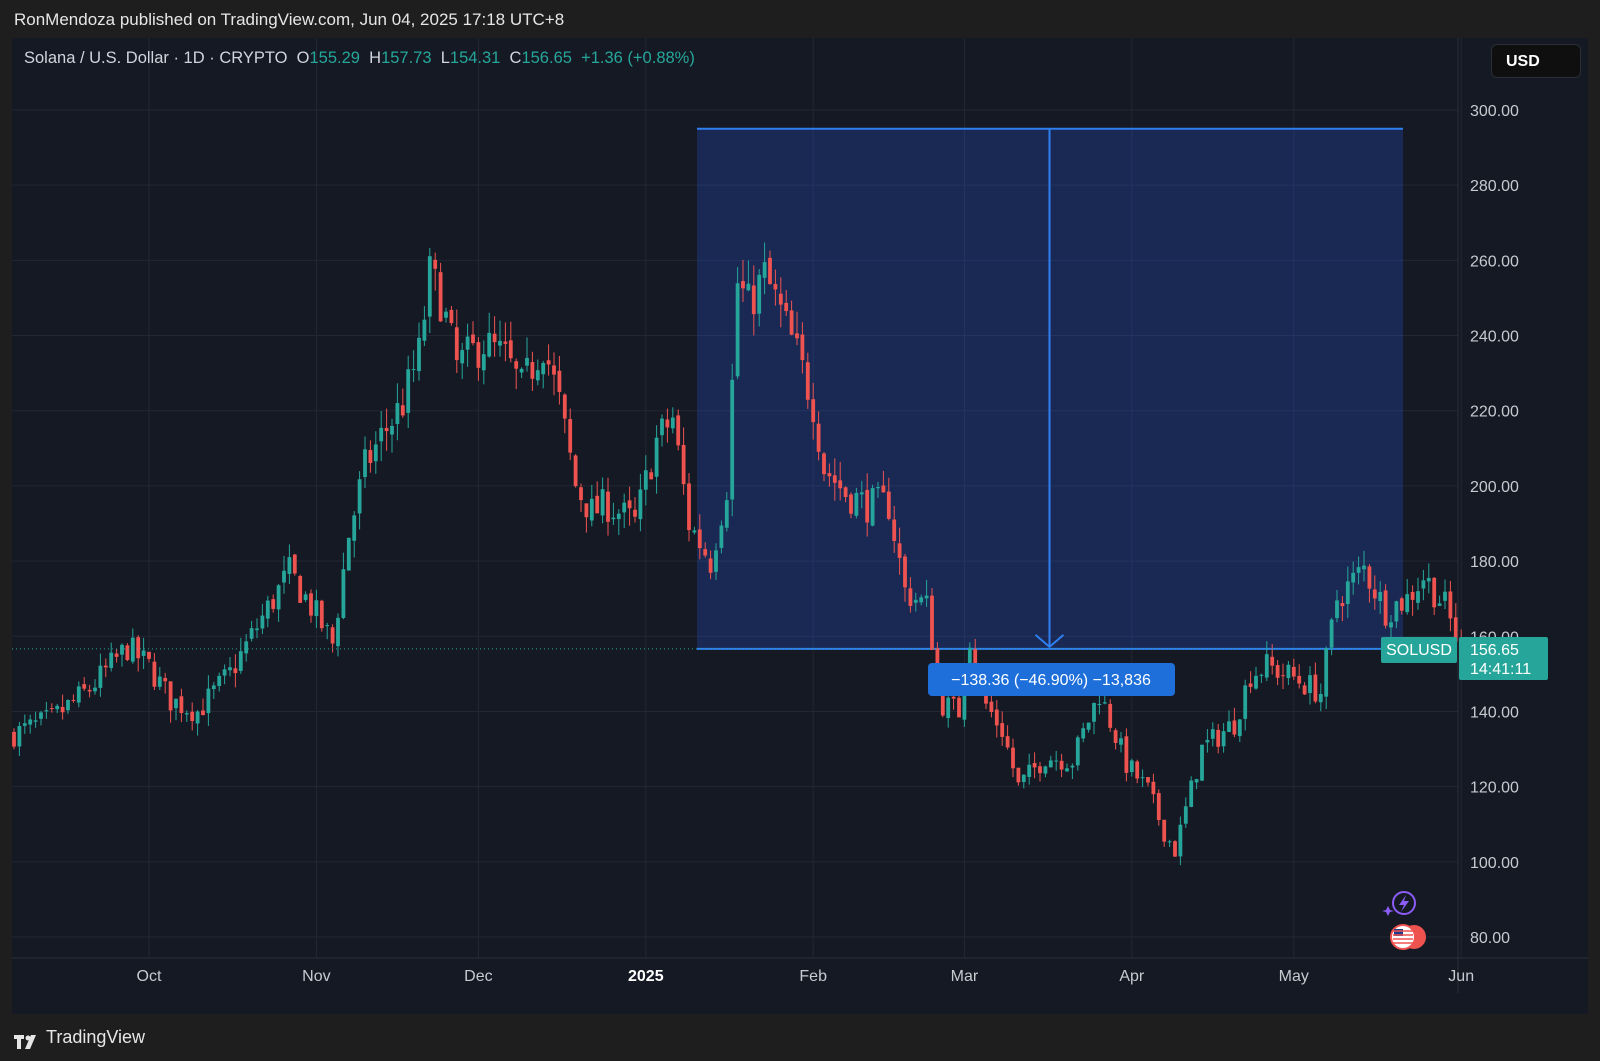  Describe the element at coordinates (375, 58) in the screenshot. I see `high-label: H` at that location.